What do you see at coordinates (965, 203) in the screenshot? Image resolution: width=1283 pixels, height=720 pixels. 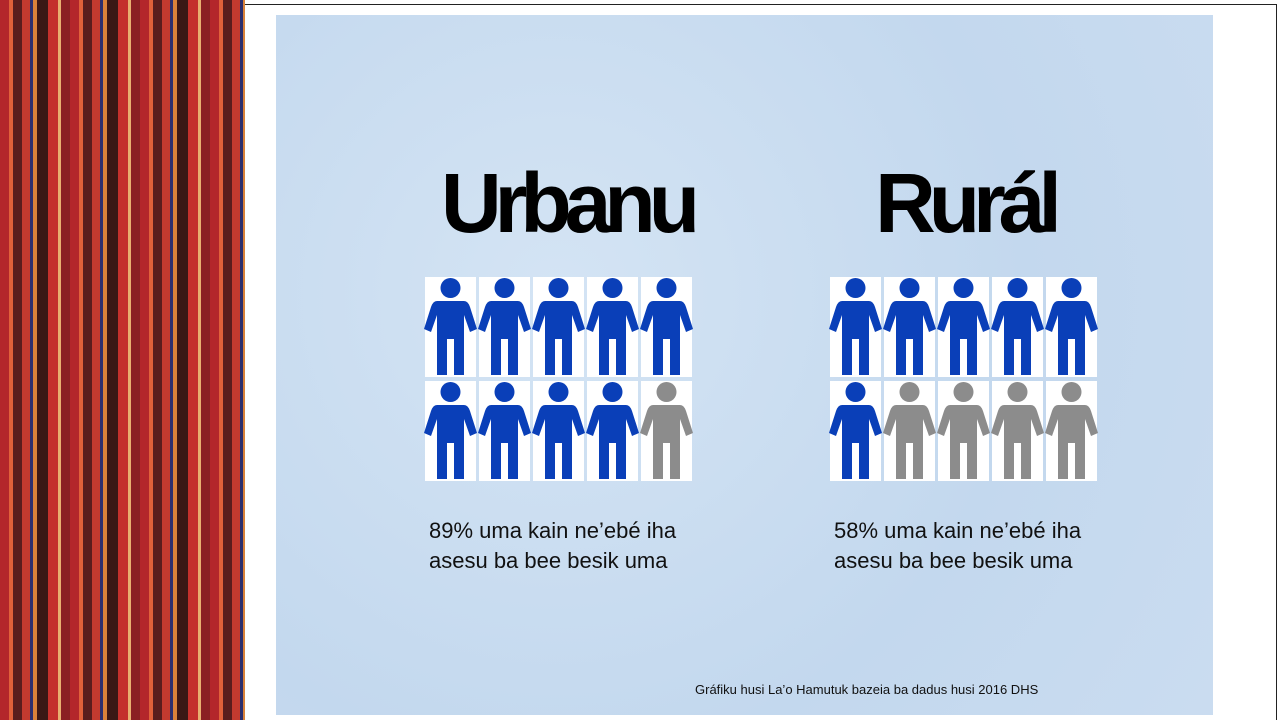 I see `panel-title: Rurál` at bounding box center [965, 203].